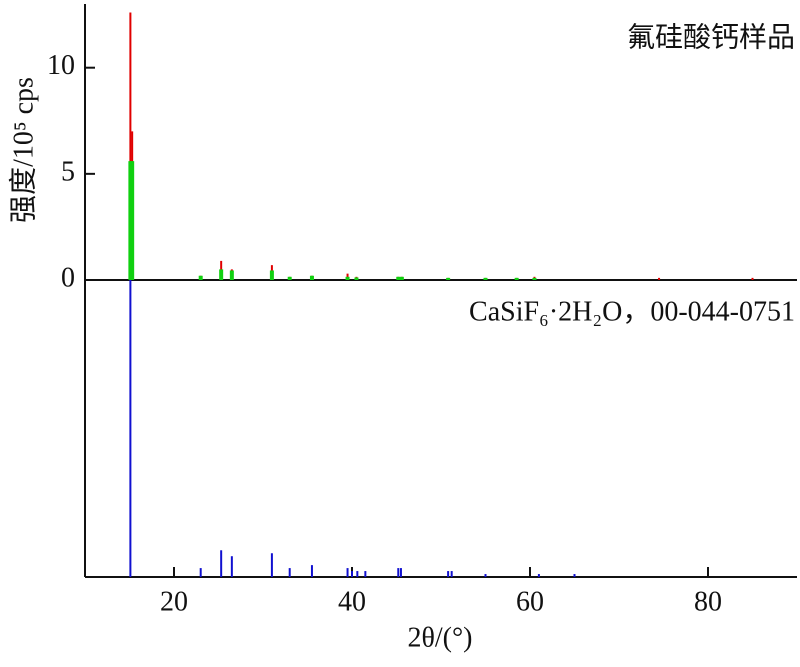 The image size is (800, 667). Describe the element at coordinates (68, 277) in the screenshot. I see `y-tick-label: 0` at that location.